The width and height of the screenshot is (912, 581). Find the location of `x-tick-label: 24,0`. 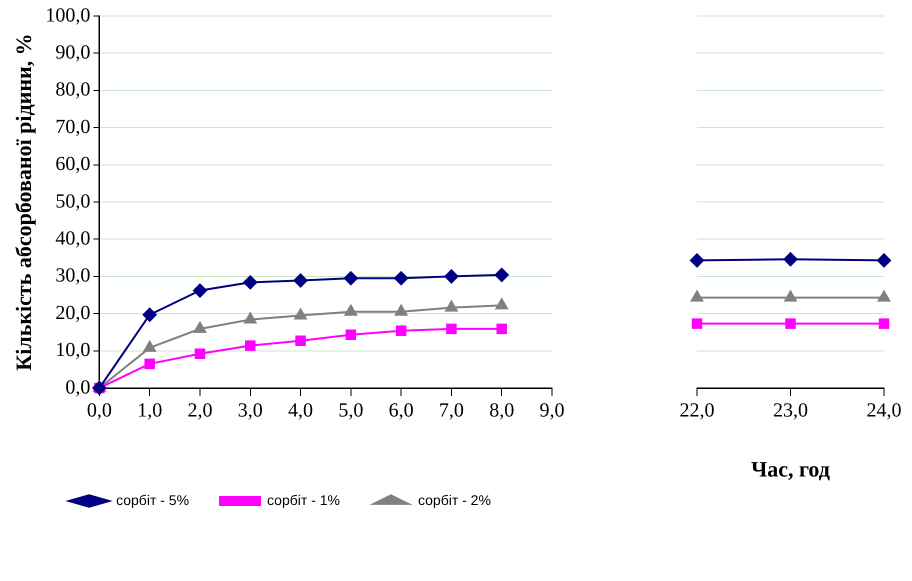

x-tick-label: 24,0 is located at coordinates (884, 410).